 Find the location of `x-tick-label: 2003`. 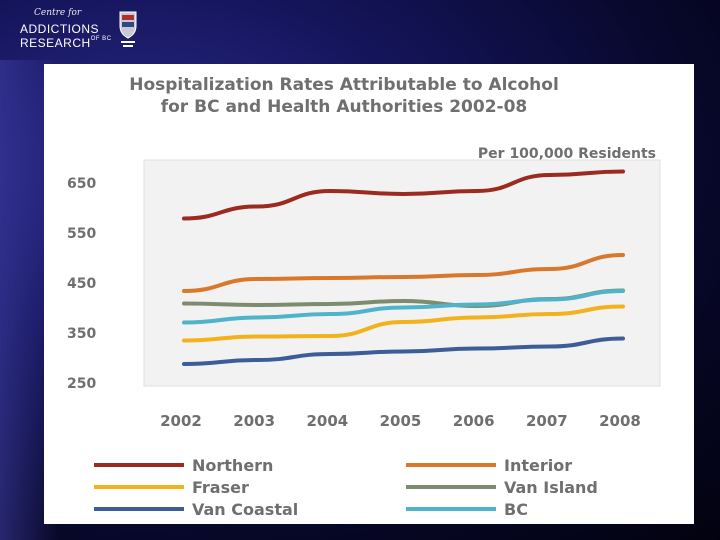

x-tick-label: 2003 is located at coordinates (254, 421).